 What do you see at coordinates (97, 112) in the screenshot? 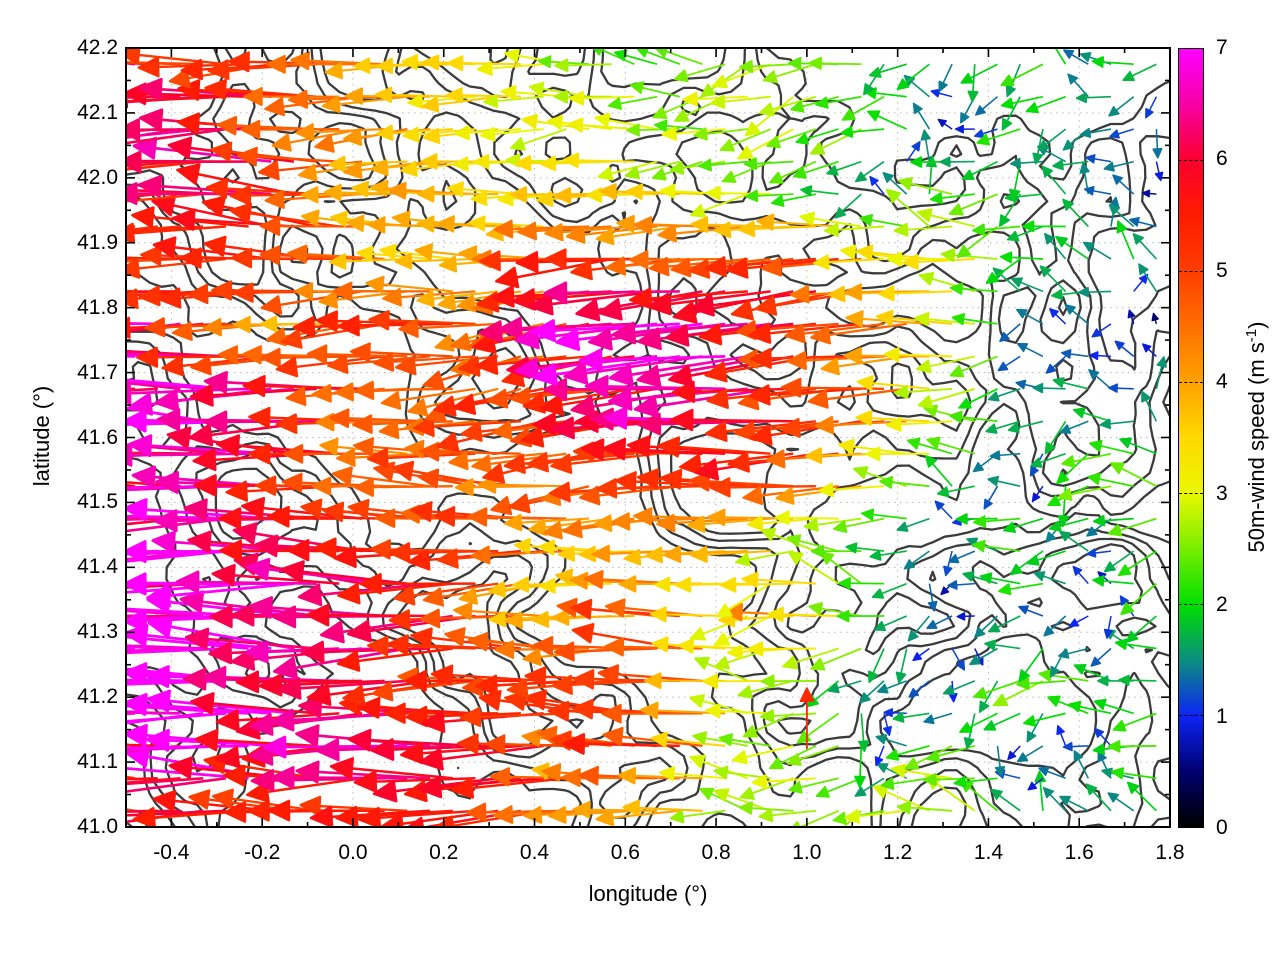
I see `y-tick-label: 42.1` at bounding box center [97, 112].